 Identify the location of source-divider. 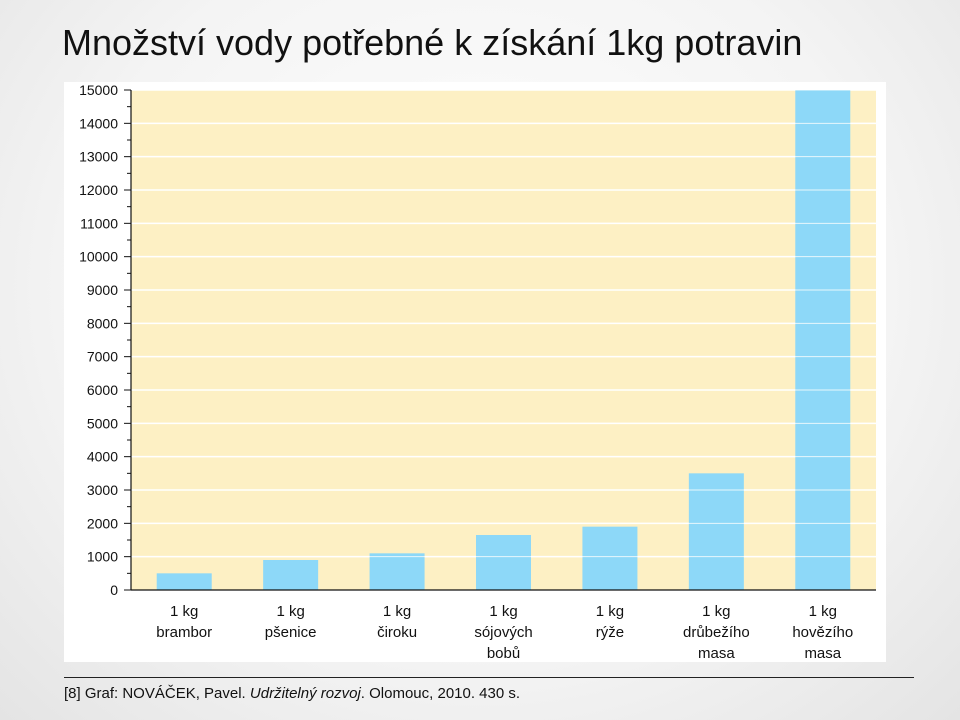
(489, 677).